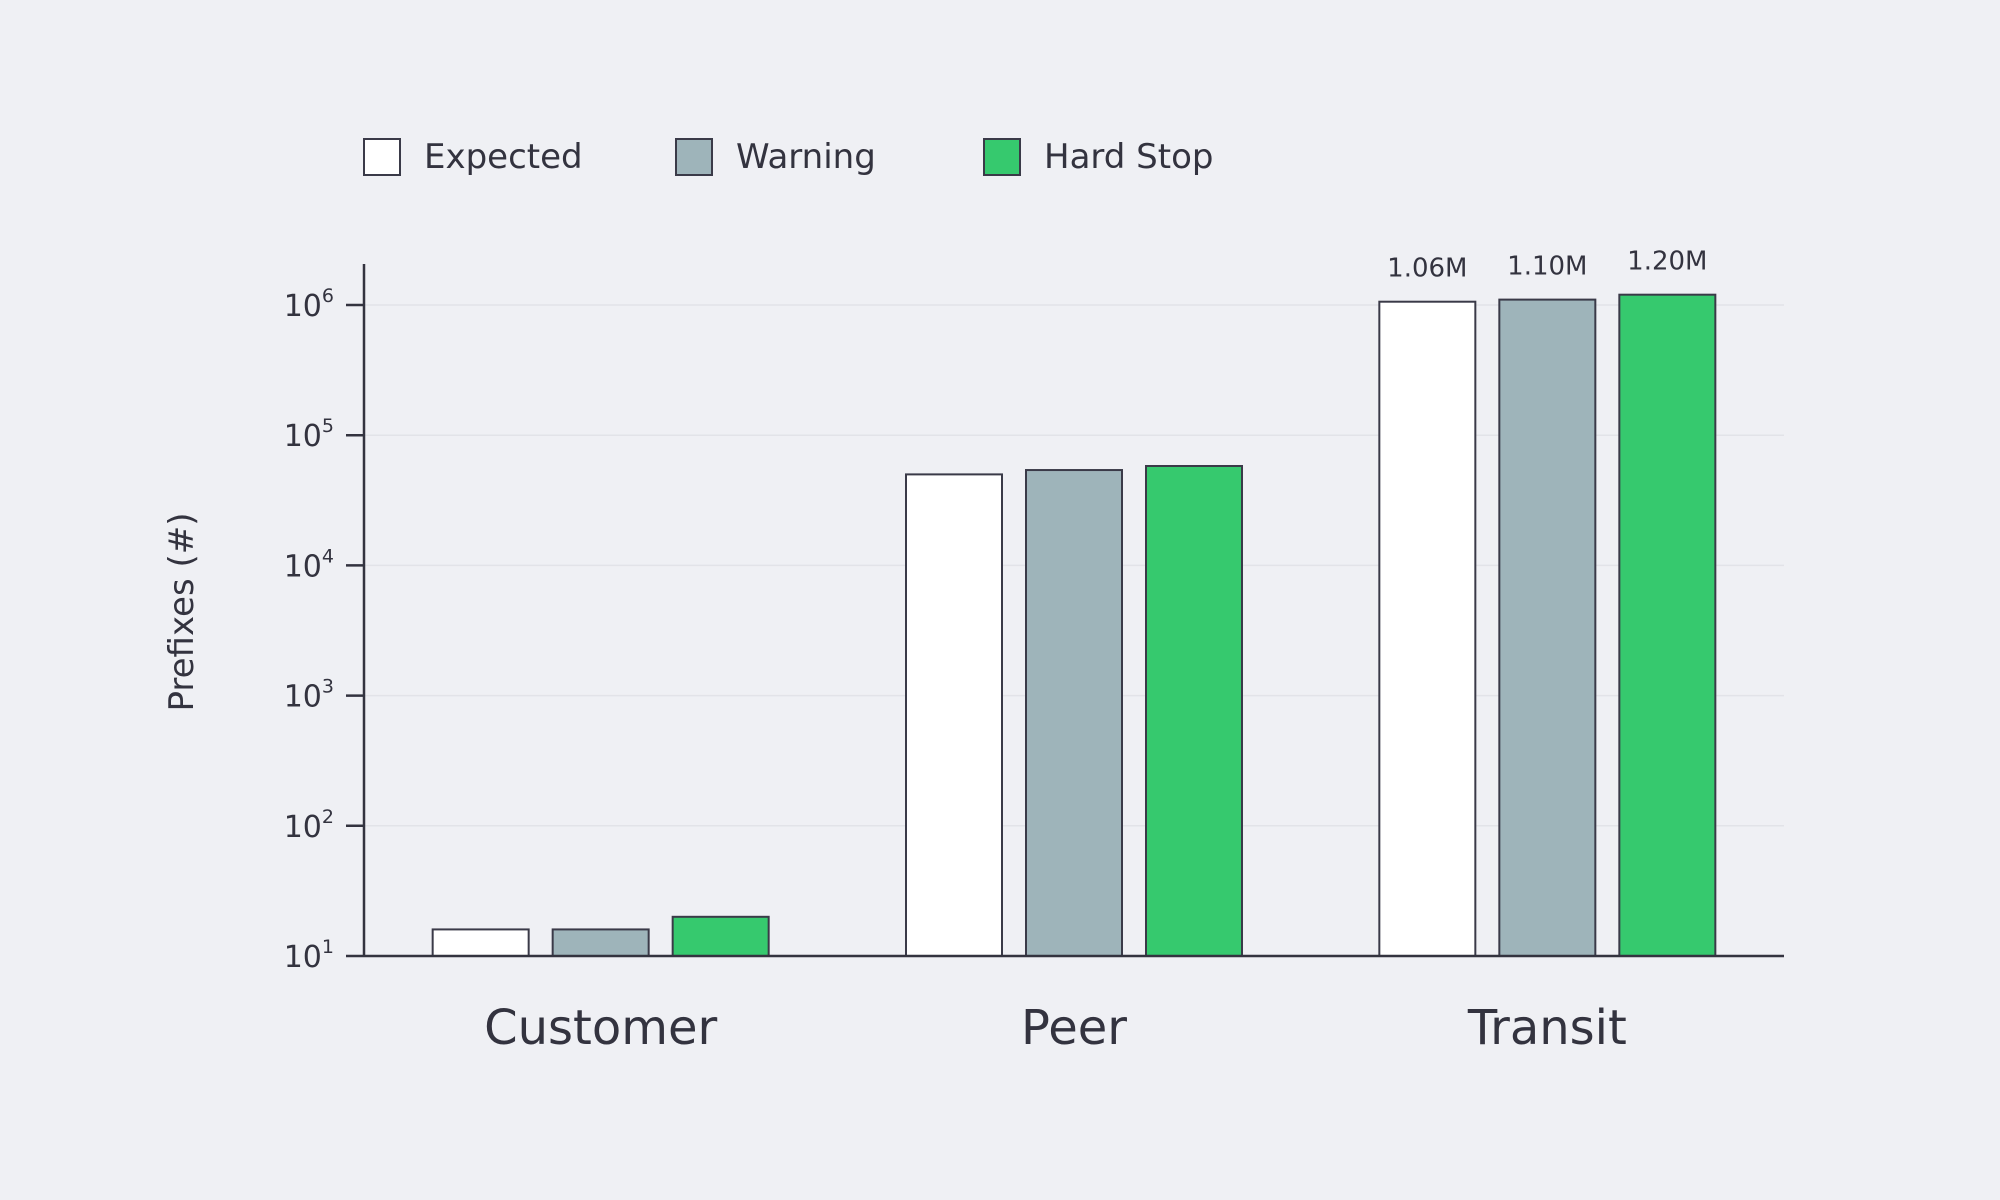 The width and height of the screenshot is (2000, 1200). Describe the element at coordinates (309, 825) in the screenshot. I see `y-tick-label: 10²` at that location.